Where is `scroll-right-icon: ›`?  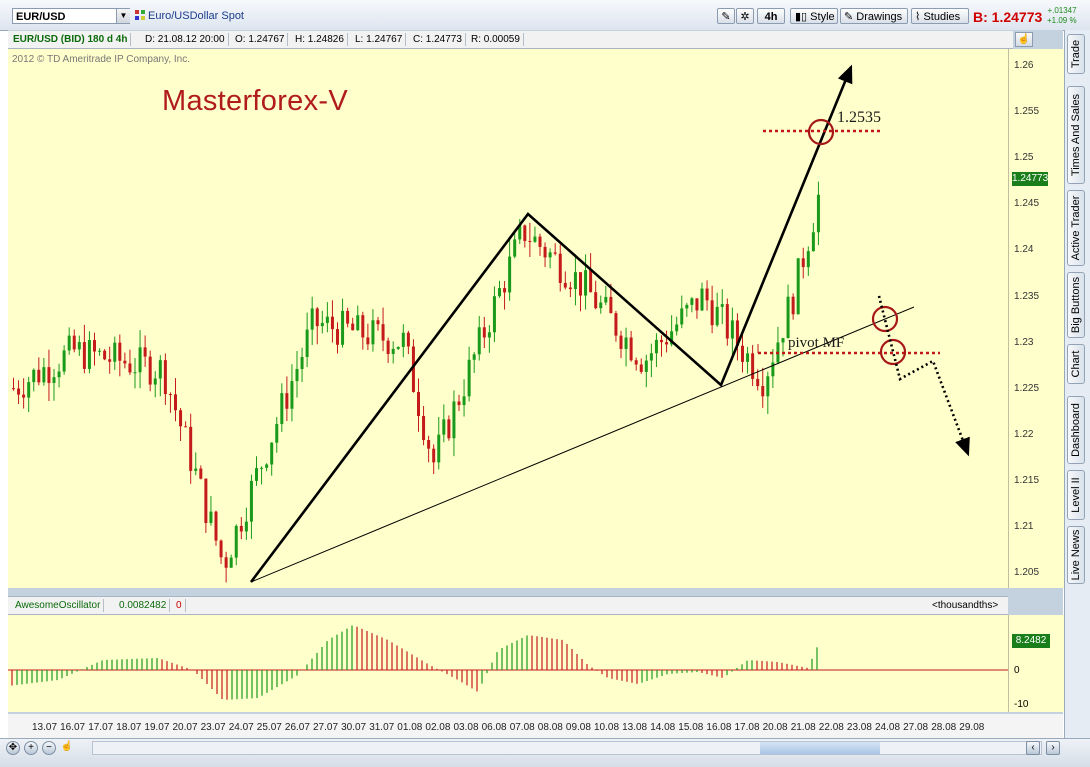
scroll-right-icon: › is located at coordinates (1053, 748).